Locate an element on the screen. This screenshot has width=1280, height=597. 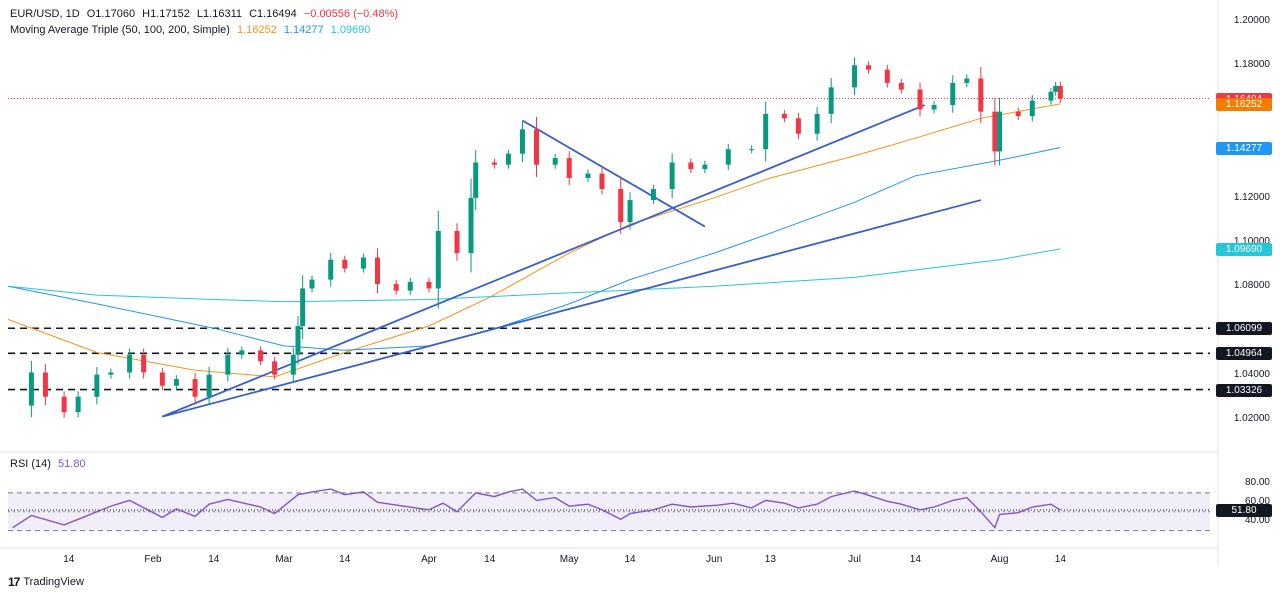
rsi-panel is located at coordinates (609, 510).